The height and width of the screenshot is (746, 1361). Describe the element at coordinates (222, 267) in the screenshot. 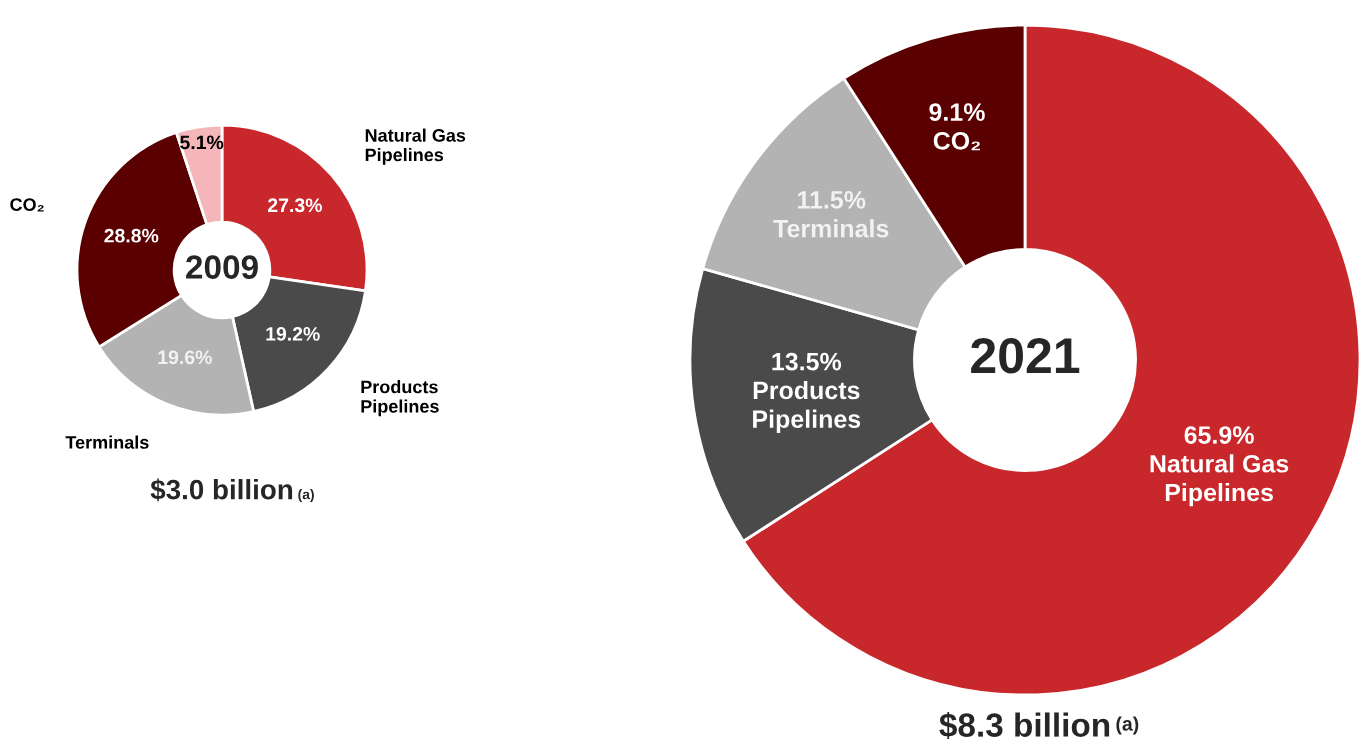

I see `text: 2009` at that location.